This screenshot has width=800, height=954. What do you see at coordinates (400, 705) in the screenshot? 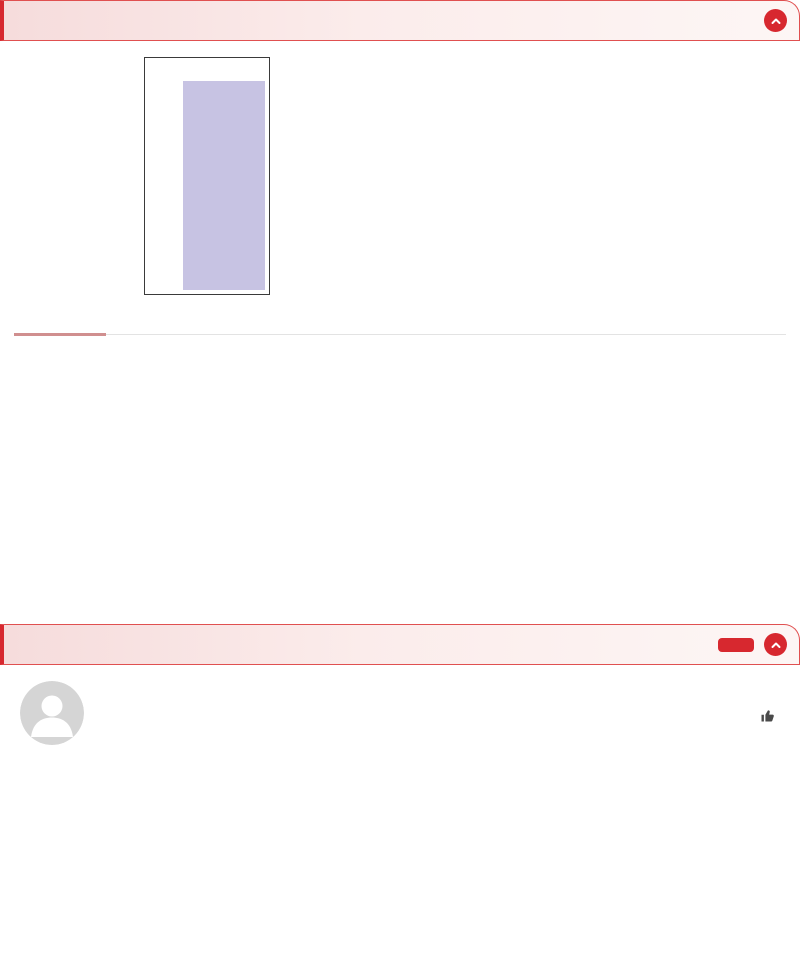
I see `review-item` at bounding box center [400, 705].